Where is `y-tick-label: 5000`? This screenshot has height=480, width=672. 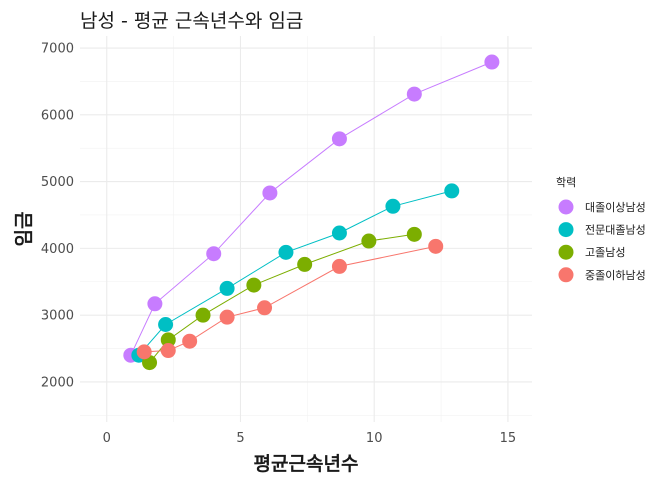
y-tick-label: 5000 is located at coordinates (57, 182).